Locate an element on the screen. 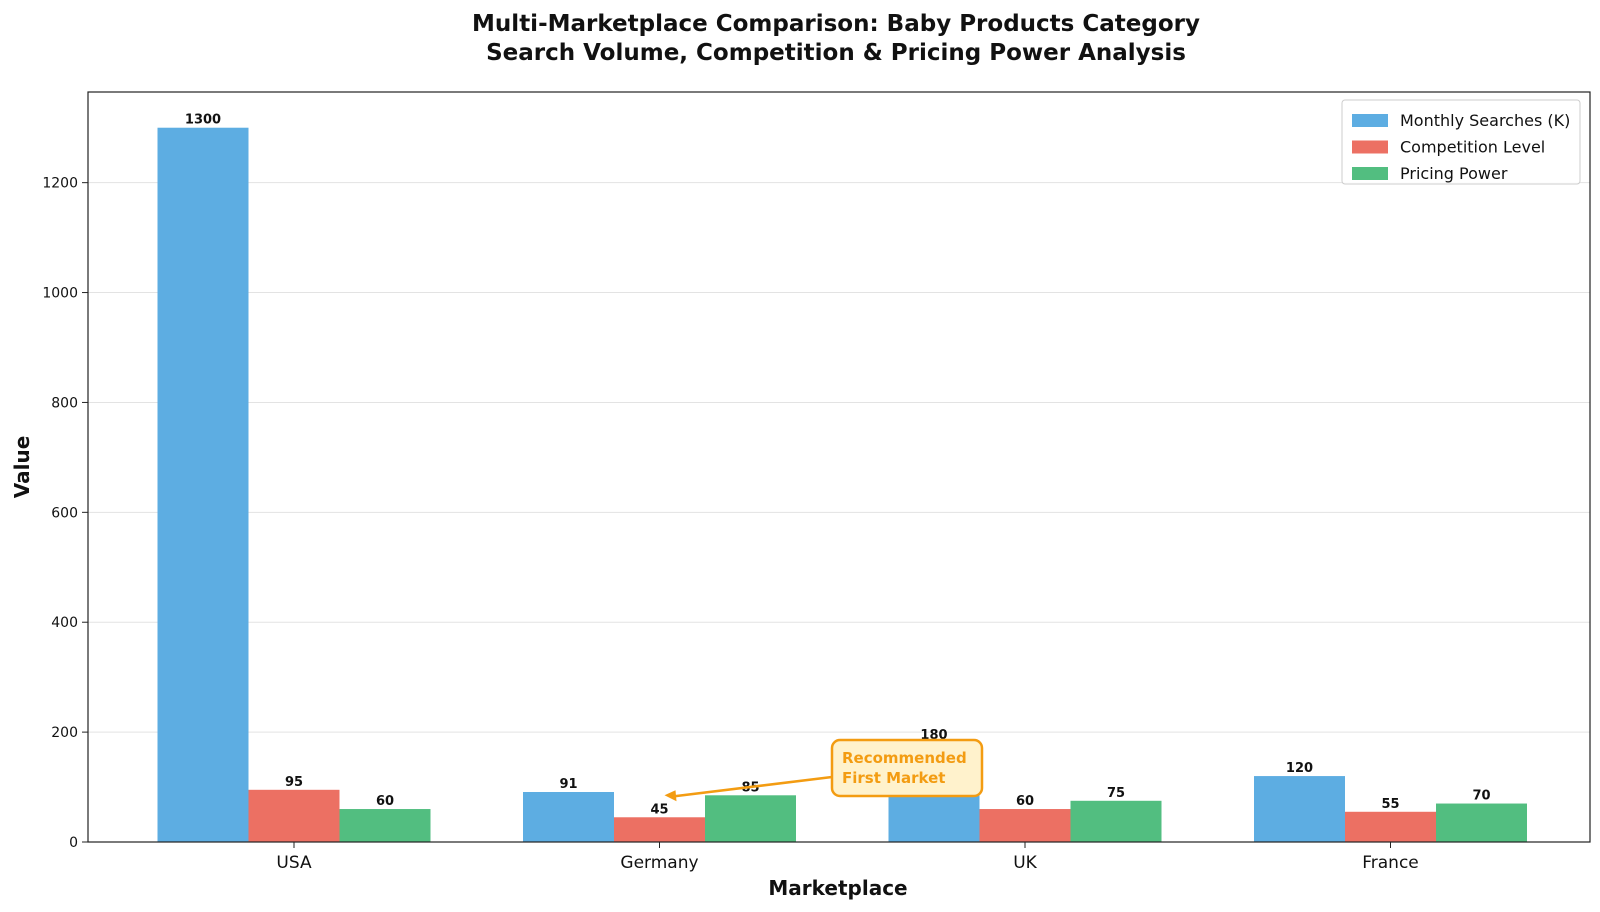  y-tick-label: 800 is located at coordinates (64, 403).